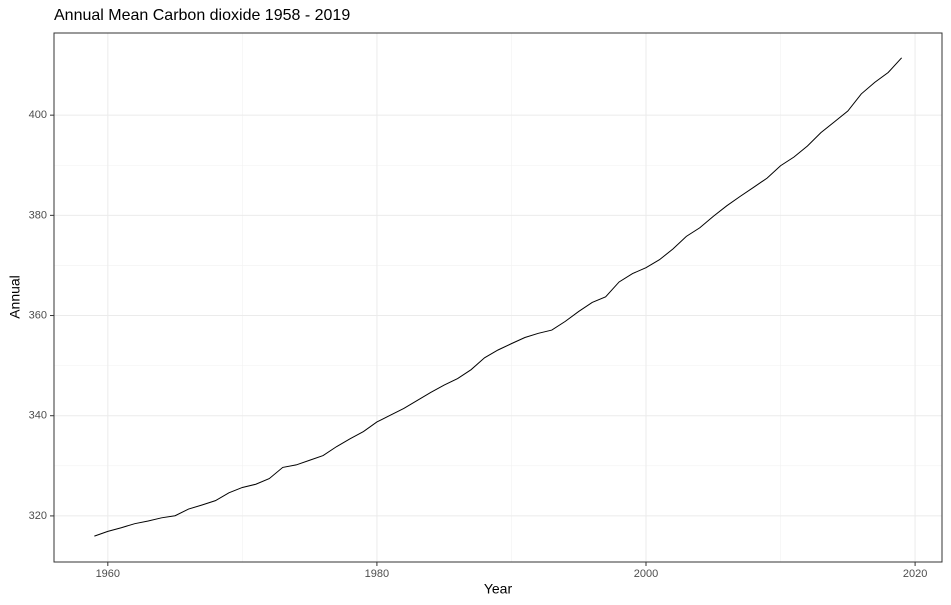 The height and width of the screenshot is (605, 951). Describe the element at coordinates (38, 416) in the screenshot. I see `y-tick-label: 340` at that location.